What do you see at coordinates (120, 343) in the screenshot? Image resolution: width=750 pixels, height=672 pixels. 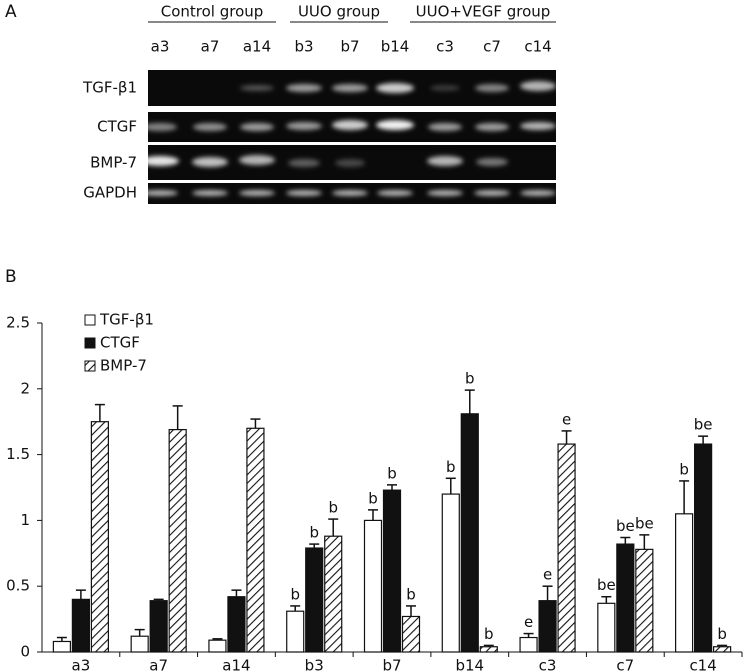 I see `legend-label: CTGF` at bounding box center [120, 343].